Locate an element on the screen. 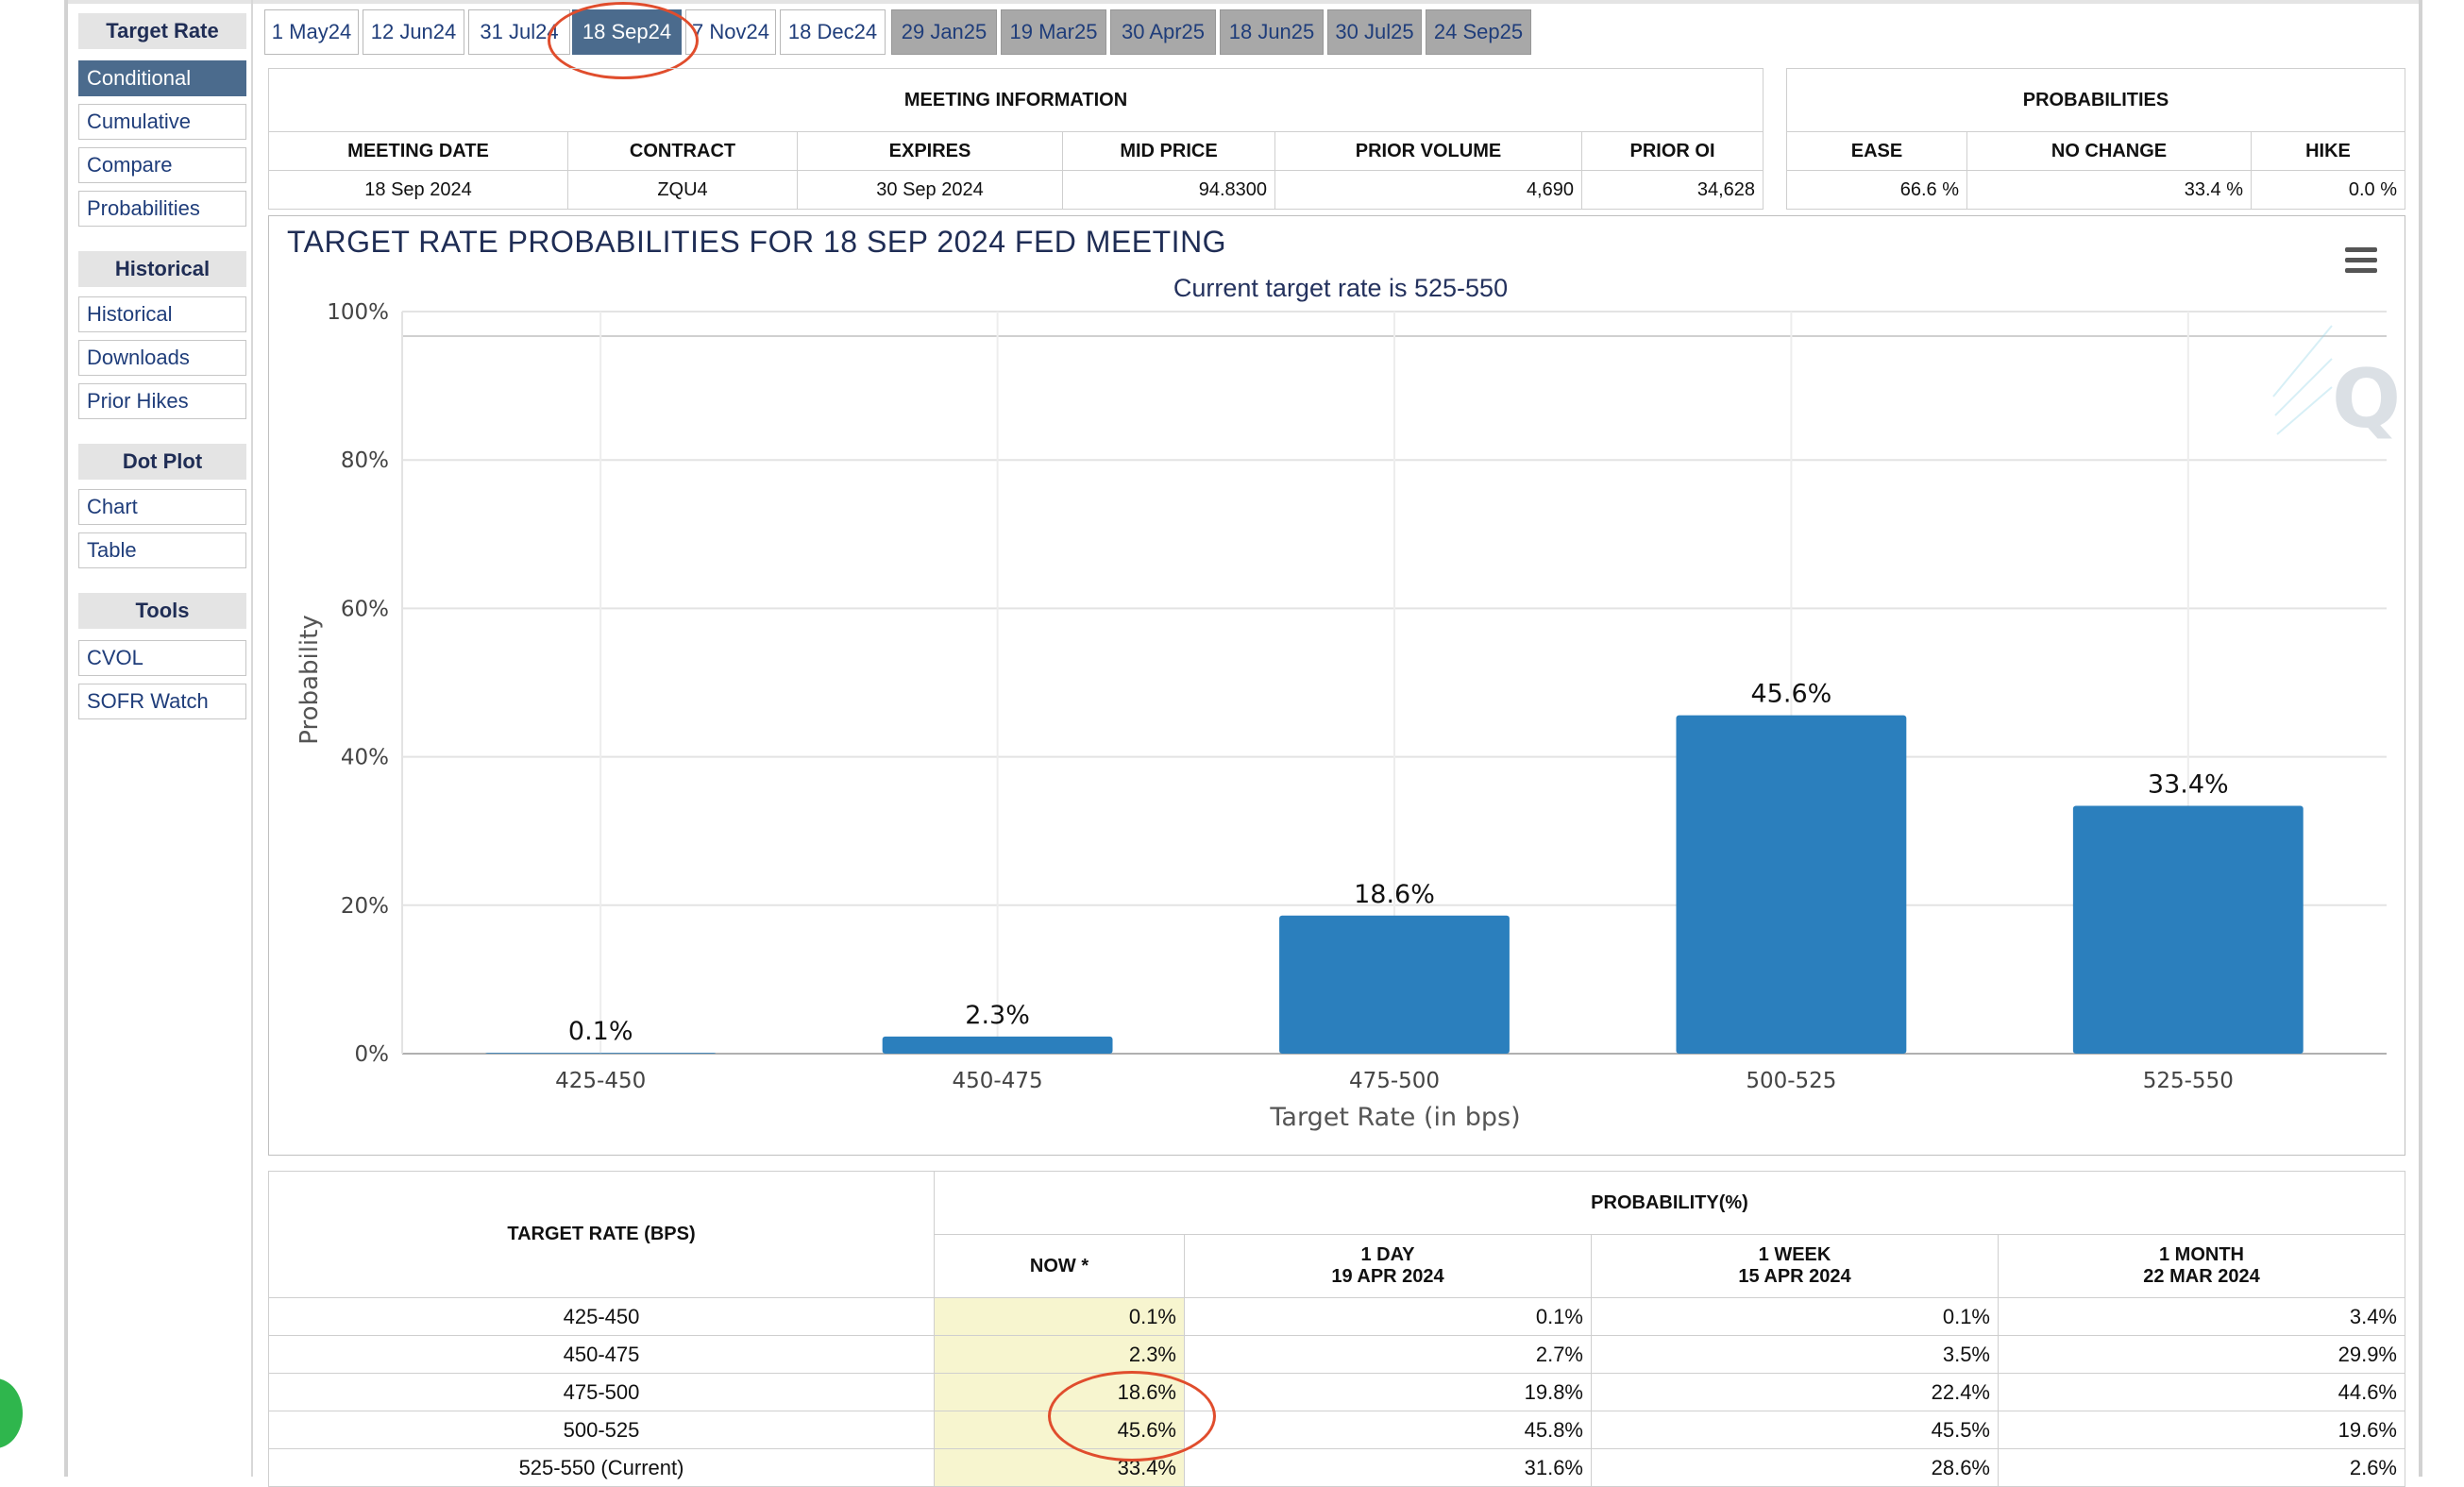 The image size is (2464, 1487). header-no-change: NO CHANGE is located at coordinates (2109, 151).